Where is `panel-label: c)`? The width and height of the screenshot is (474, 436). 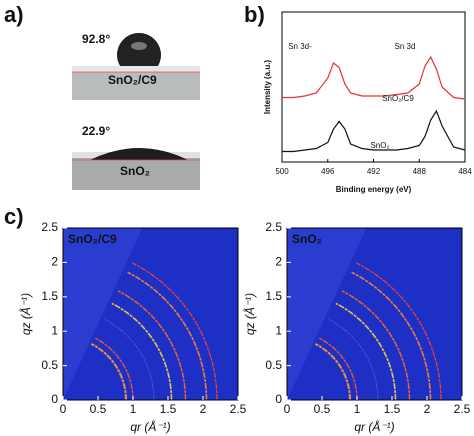 panel-label: c) is located at coordinates (14, 216).